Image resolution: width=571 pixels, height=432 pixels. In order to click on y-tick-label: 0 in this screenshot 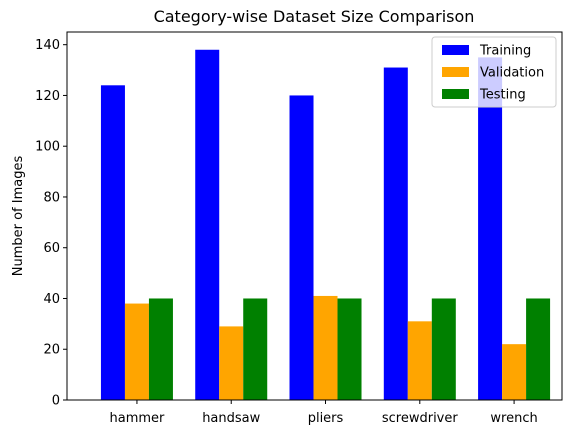, I will do `click(56, 401)`.